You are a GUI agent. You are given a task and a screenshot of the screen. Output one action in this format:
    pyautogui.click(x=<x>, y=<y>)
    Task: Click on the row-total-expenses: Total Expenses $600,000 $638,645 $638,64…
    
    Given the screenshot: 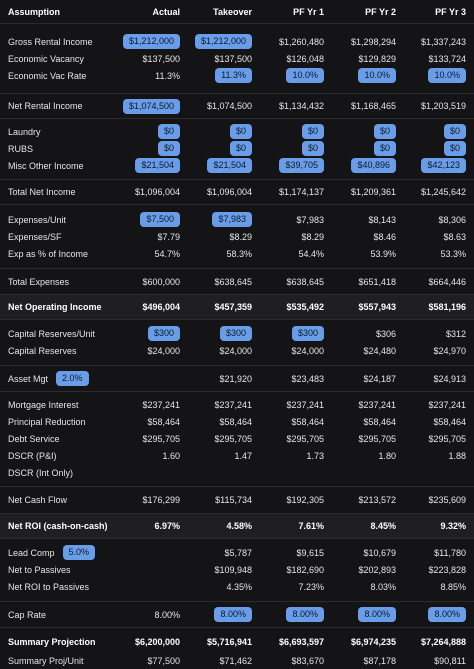 What is the action you would take?
    pyautogui.click(x=237, y=281)
    